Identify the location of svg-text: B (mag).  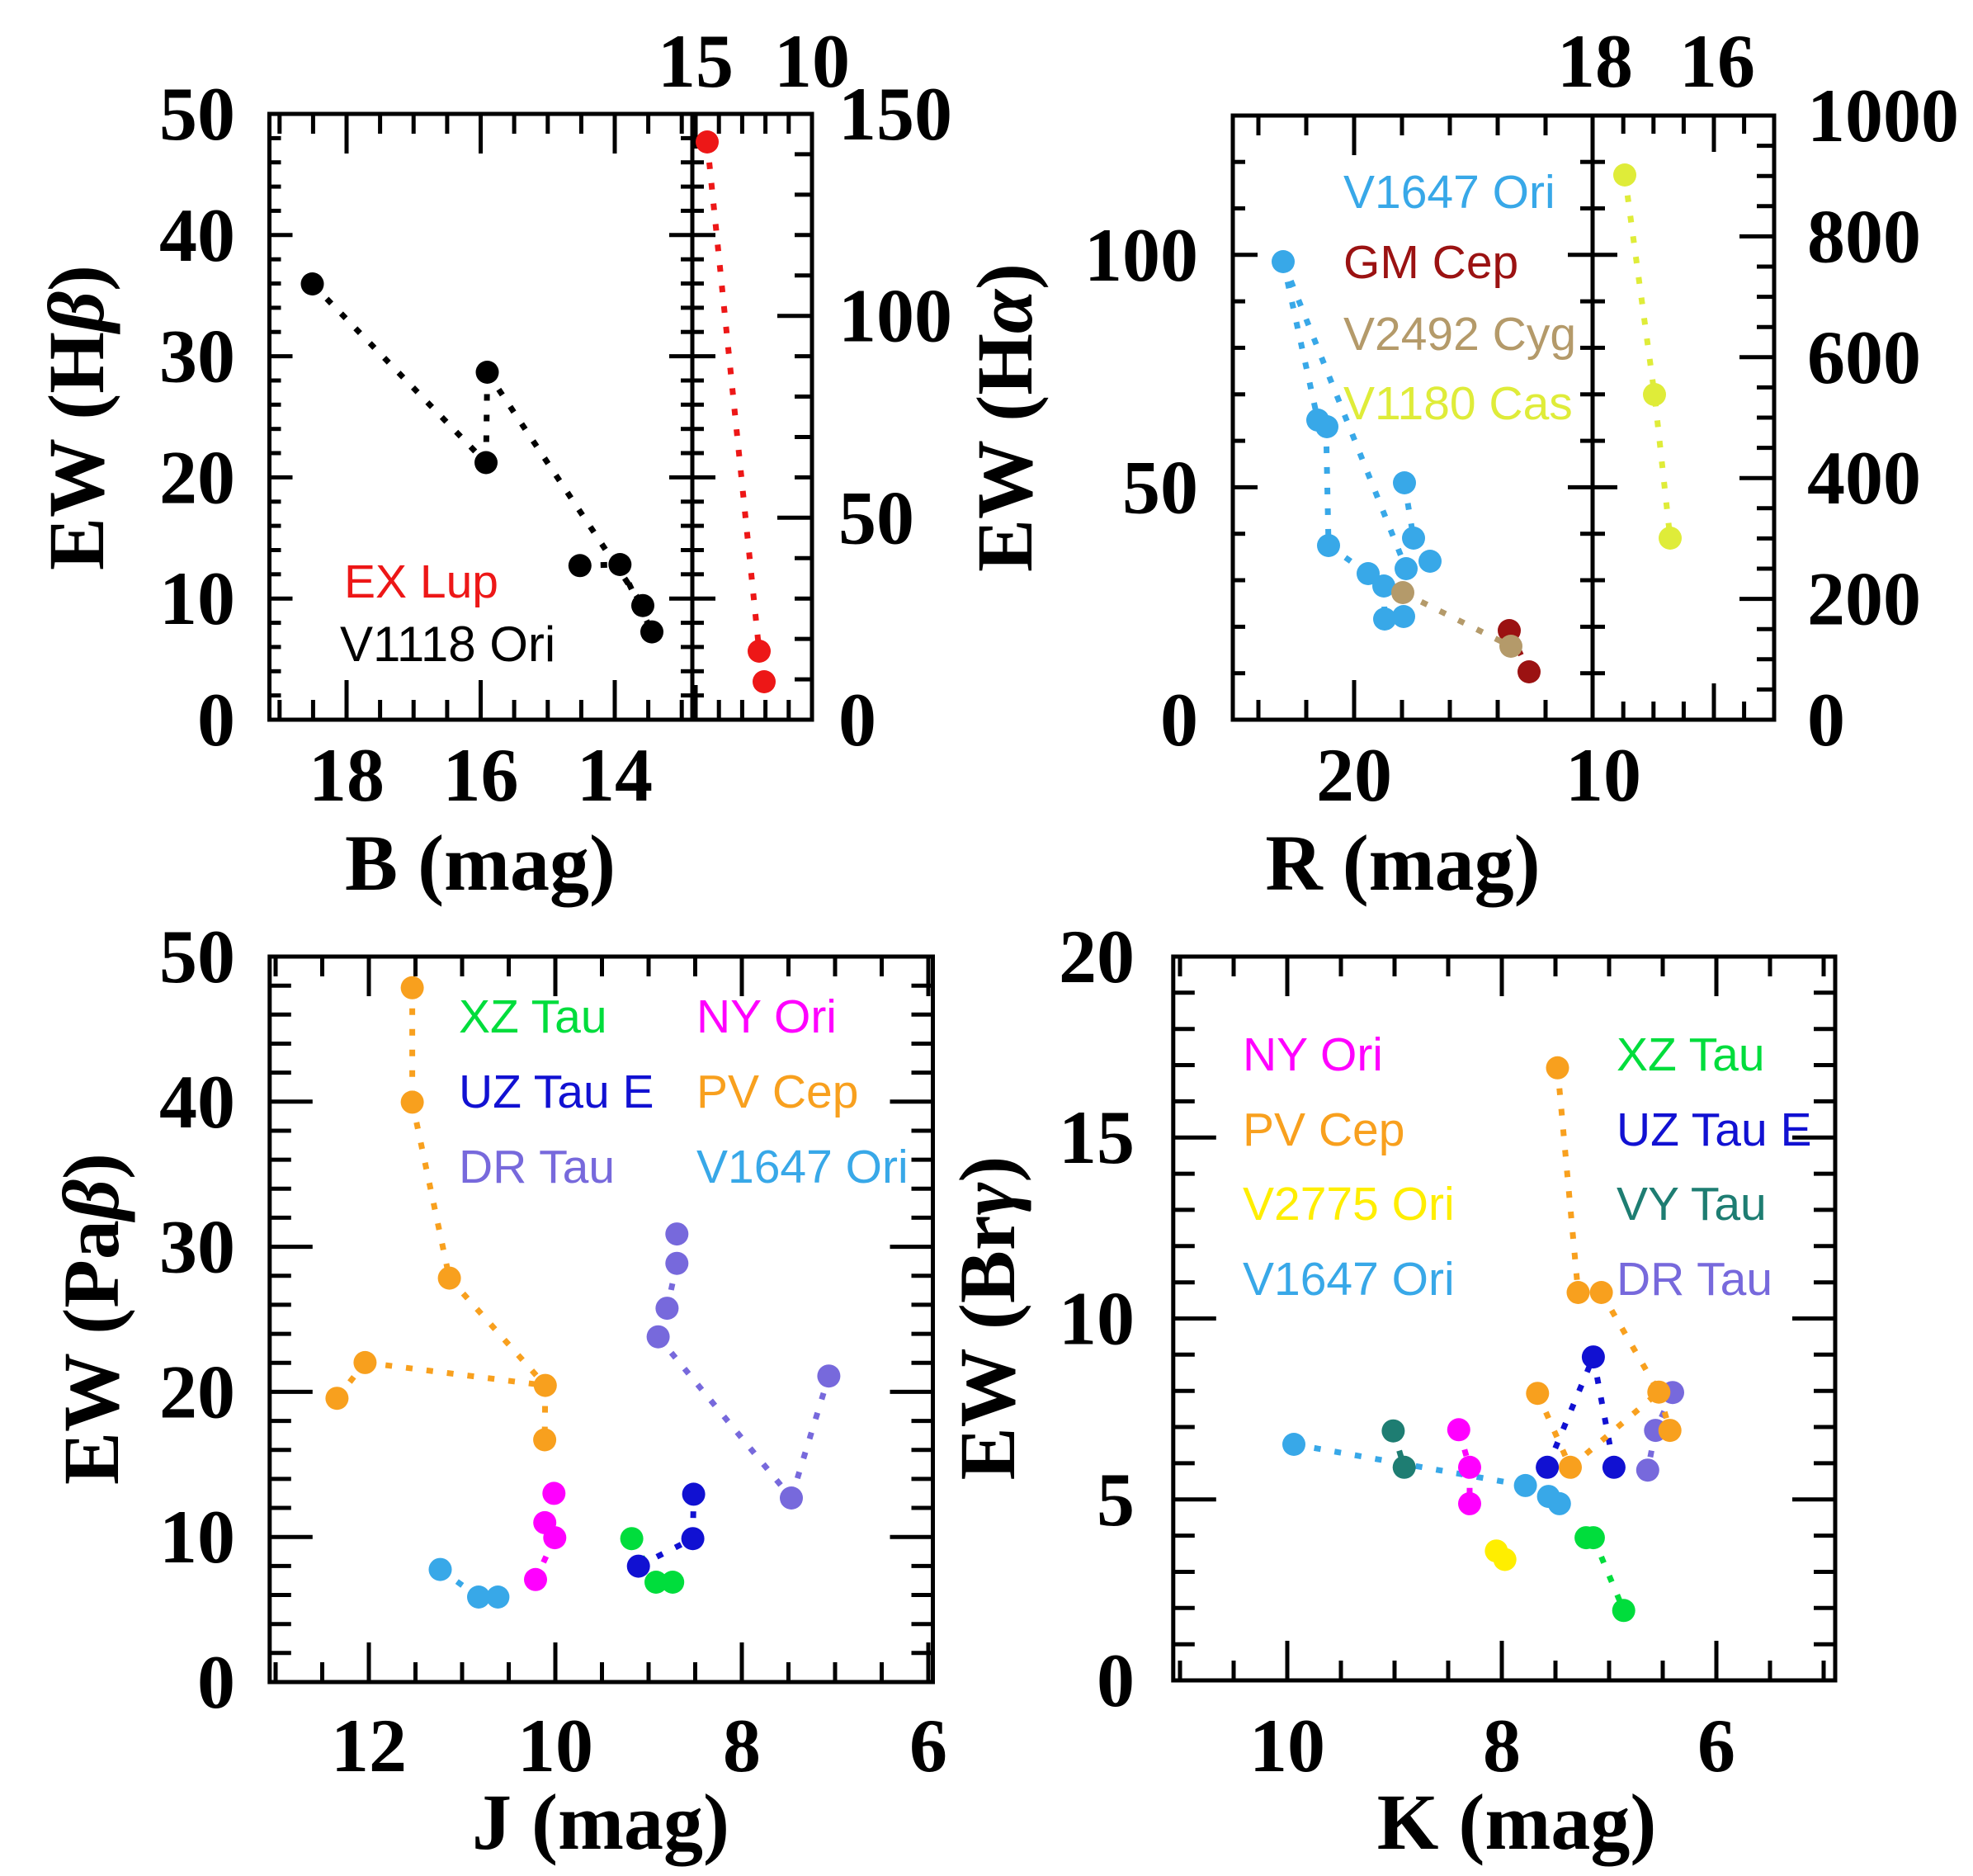
(480, 863).